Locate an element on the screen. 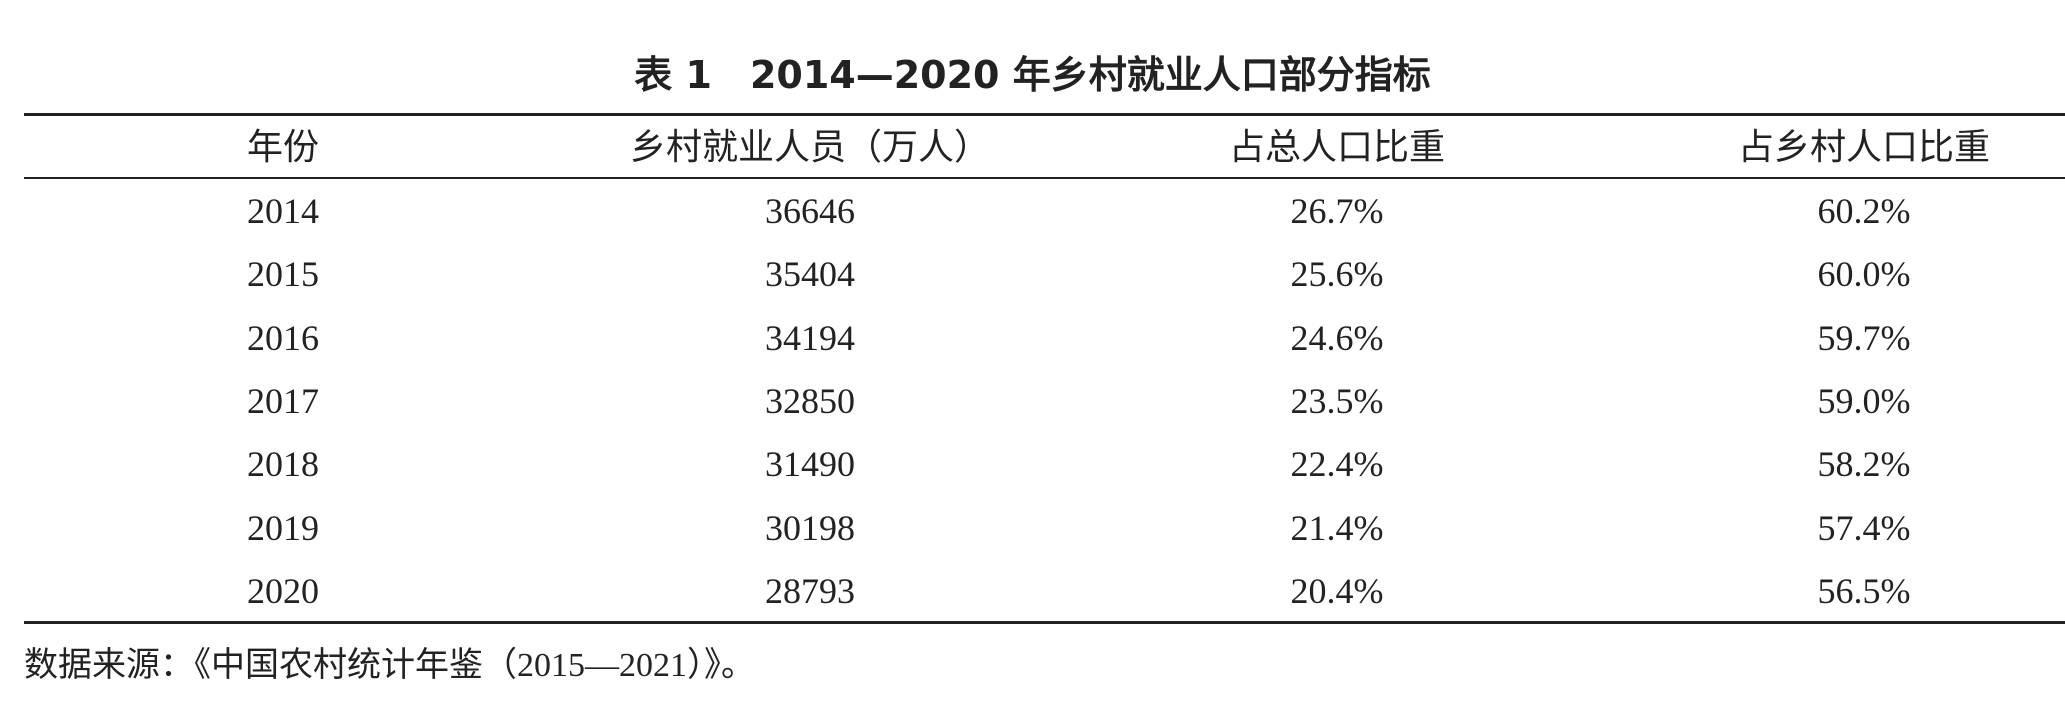 This screenshot has height=718, width=2065. table-cell: 20.4% is located at coordinates (1337, 590).